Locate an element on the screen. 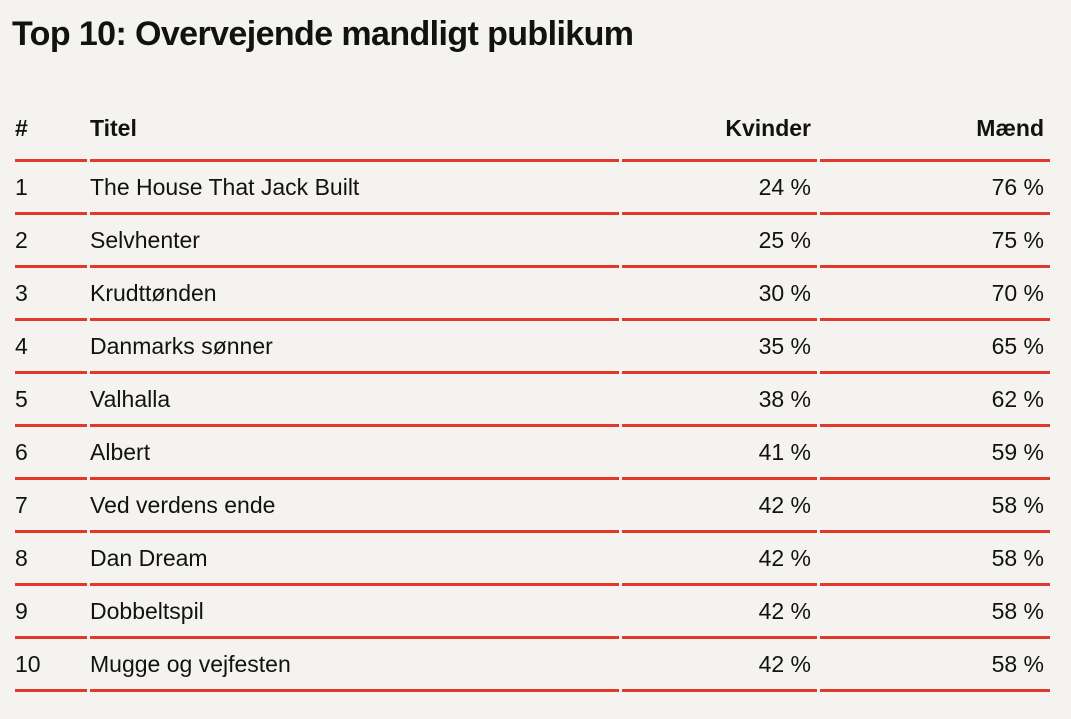  rank-cell: 5 is located at coordinates (51, 400).